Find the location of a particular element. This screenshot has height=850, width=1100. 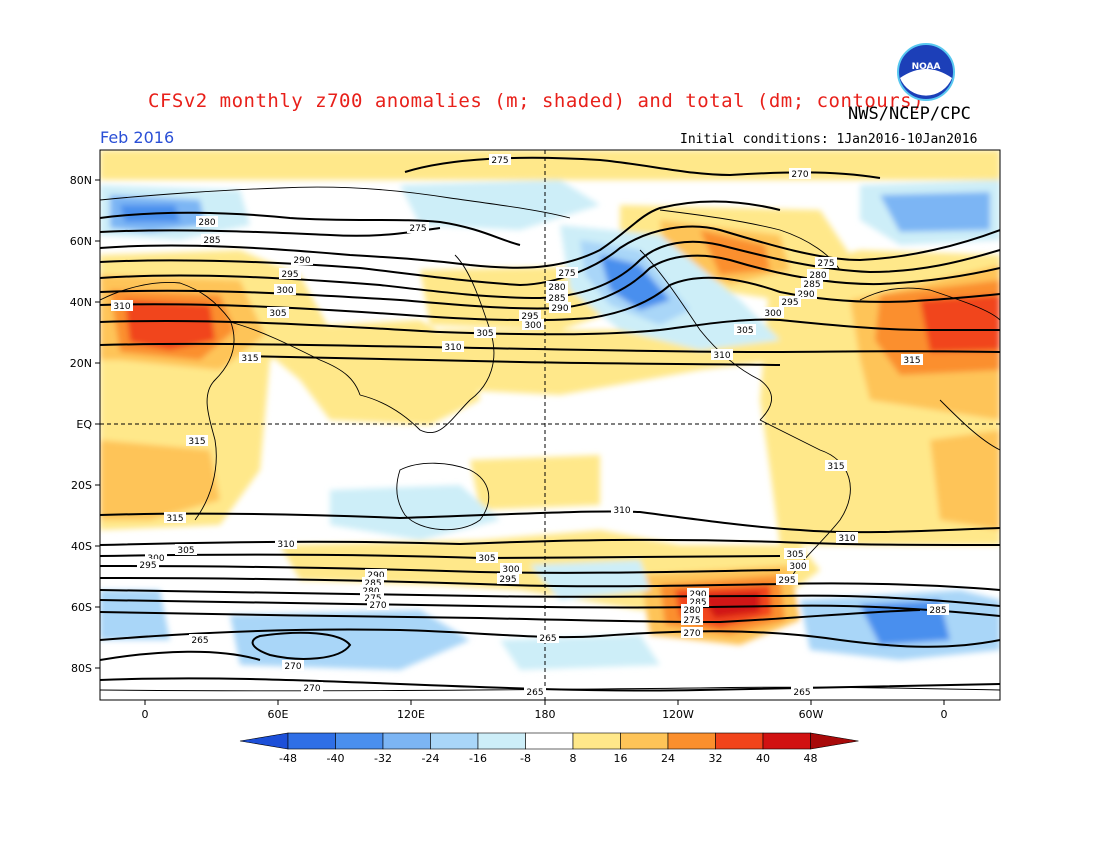

initial-conditions: Initial conditions: 1Jan2016-10Jan2016 is located at coordinates (829, 139).